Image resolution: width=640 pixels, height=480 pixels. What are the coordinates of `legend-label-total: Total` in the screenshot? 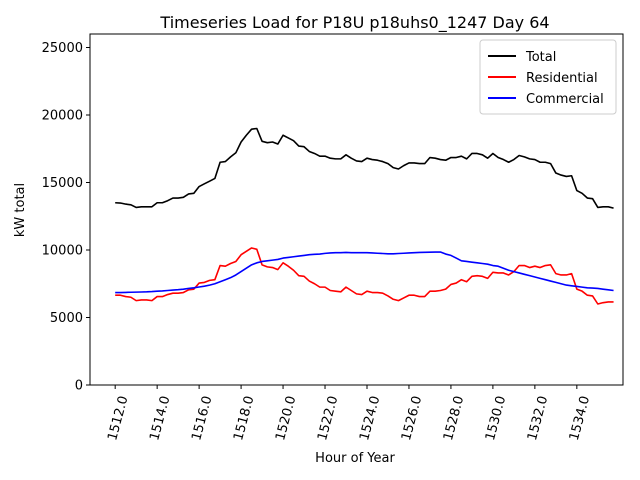 It's located at (540, 57).